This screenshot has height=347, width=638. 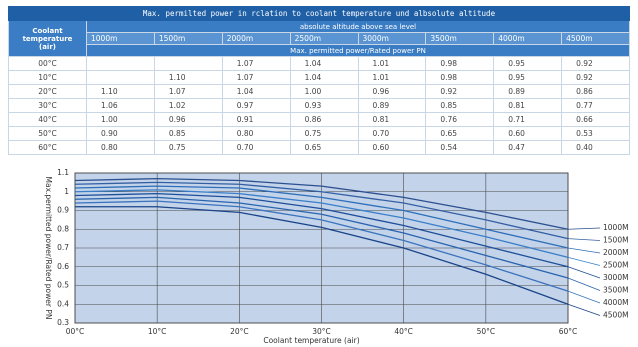 I want to click on table-value: 1.06, so click(x=120, y=105).